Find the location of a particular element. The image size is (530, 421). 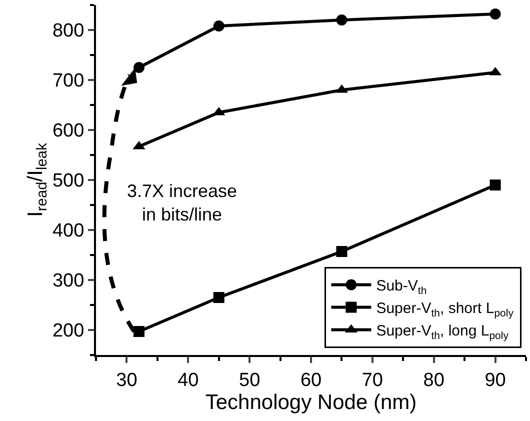

y-tick-label: 600 is located at coordinates (68, 131).